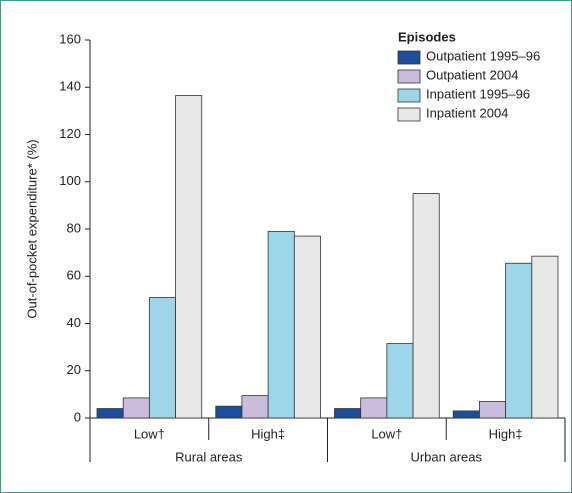 The image size is (572, 493). What do you see at coordinates (77, 416) in the screenshot?
I see `y-tick-label: 0` at bounding box center [77, 416].